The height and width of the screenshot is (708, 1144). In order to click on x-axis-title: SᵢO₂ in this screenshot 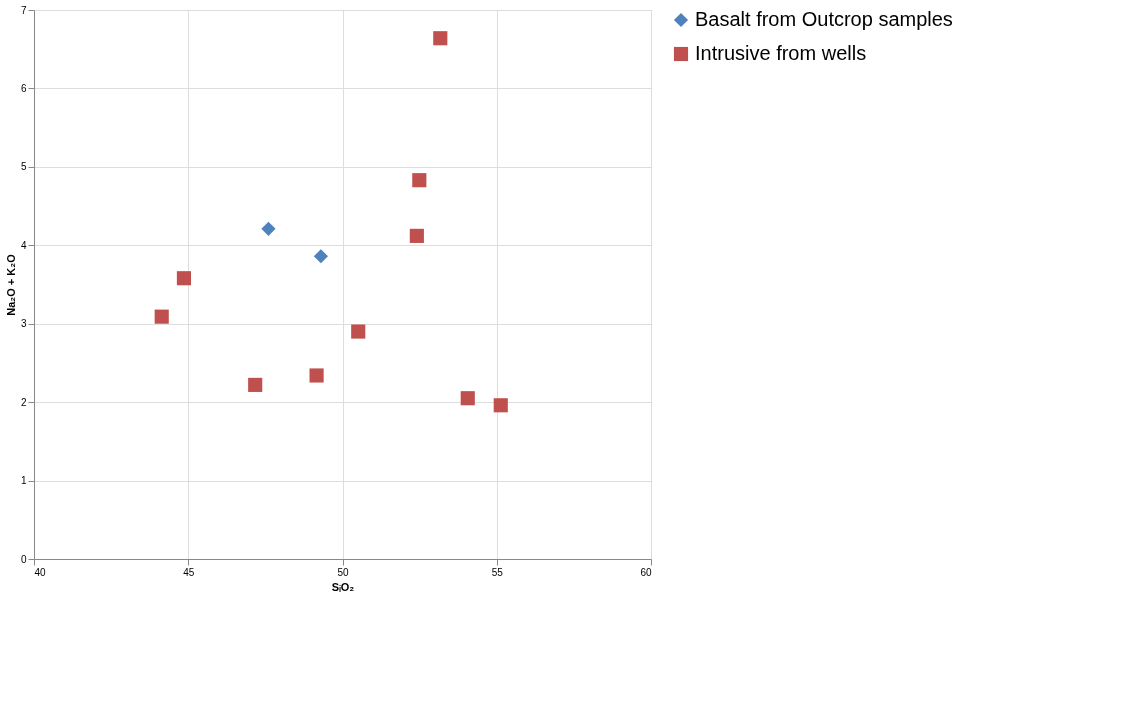, I will do `click(343, 586)`.